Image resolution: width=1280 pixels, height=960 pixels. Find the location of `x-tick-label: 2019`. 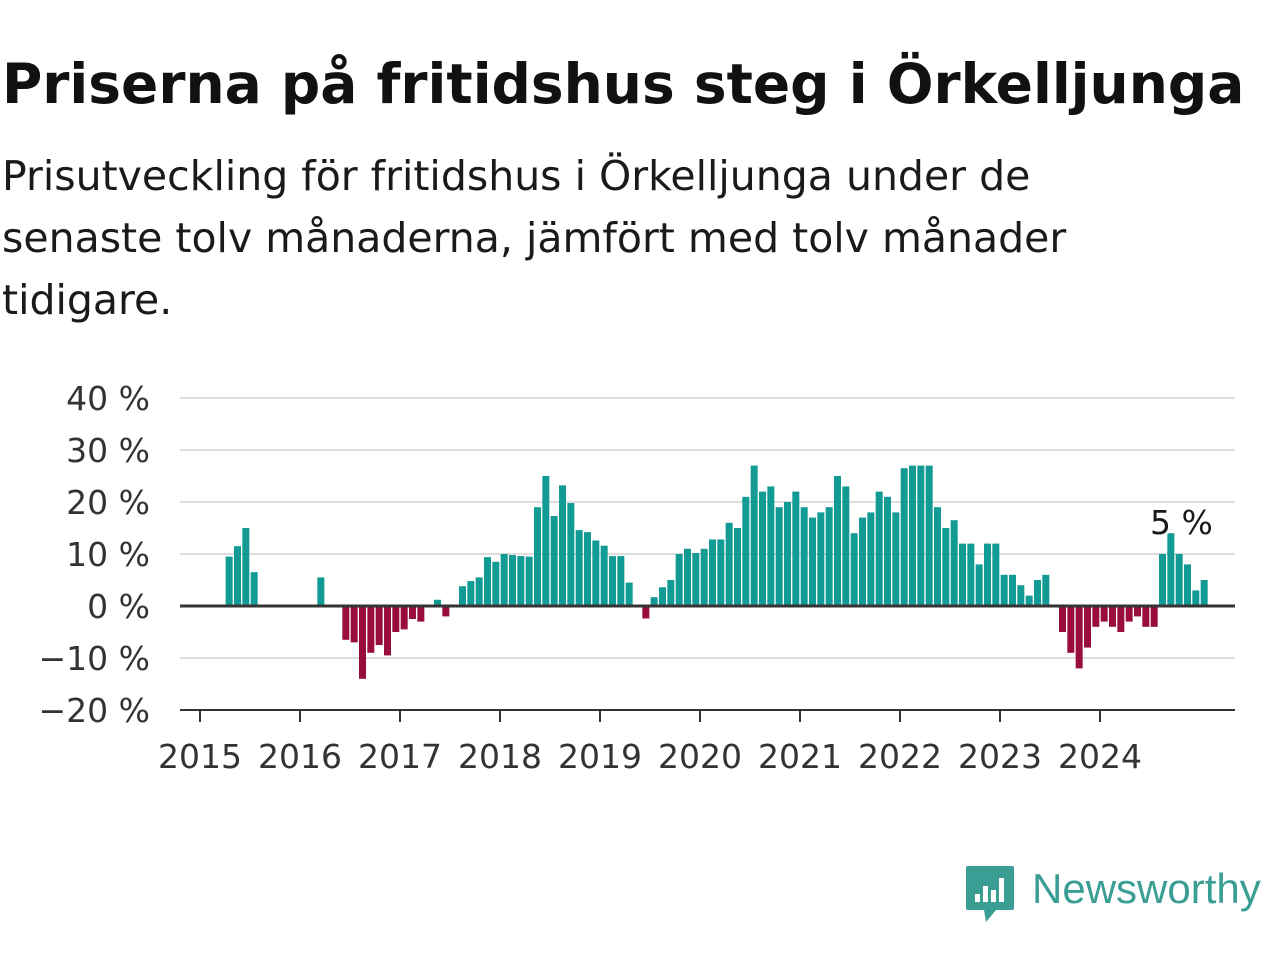

x-tick-label: 2019 is located at coordinates (600, 756).